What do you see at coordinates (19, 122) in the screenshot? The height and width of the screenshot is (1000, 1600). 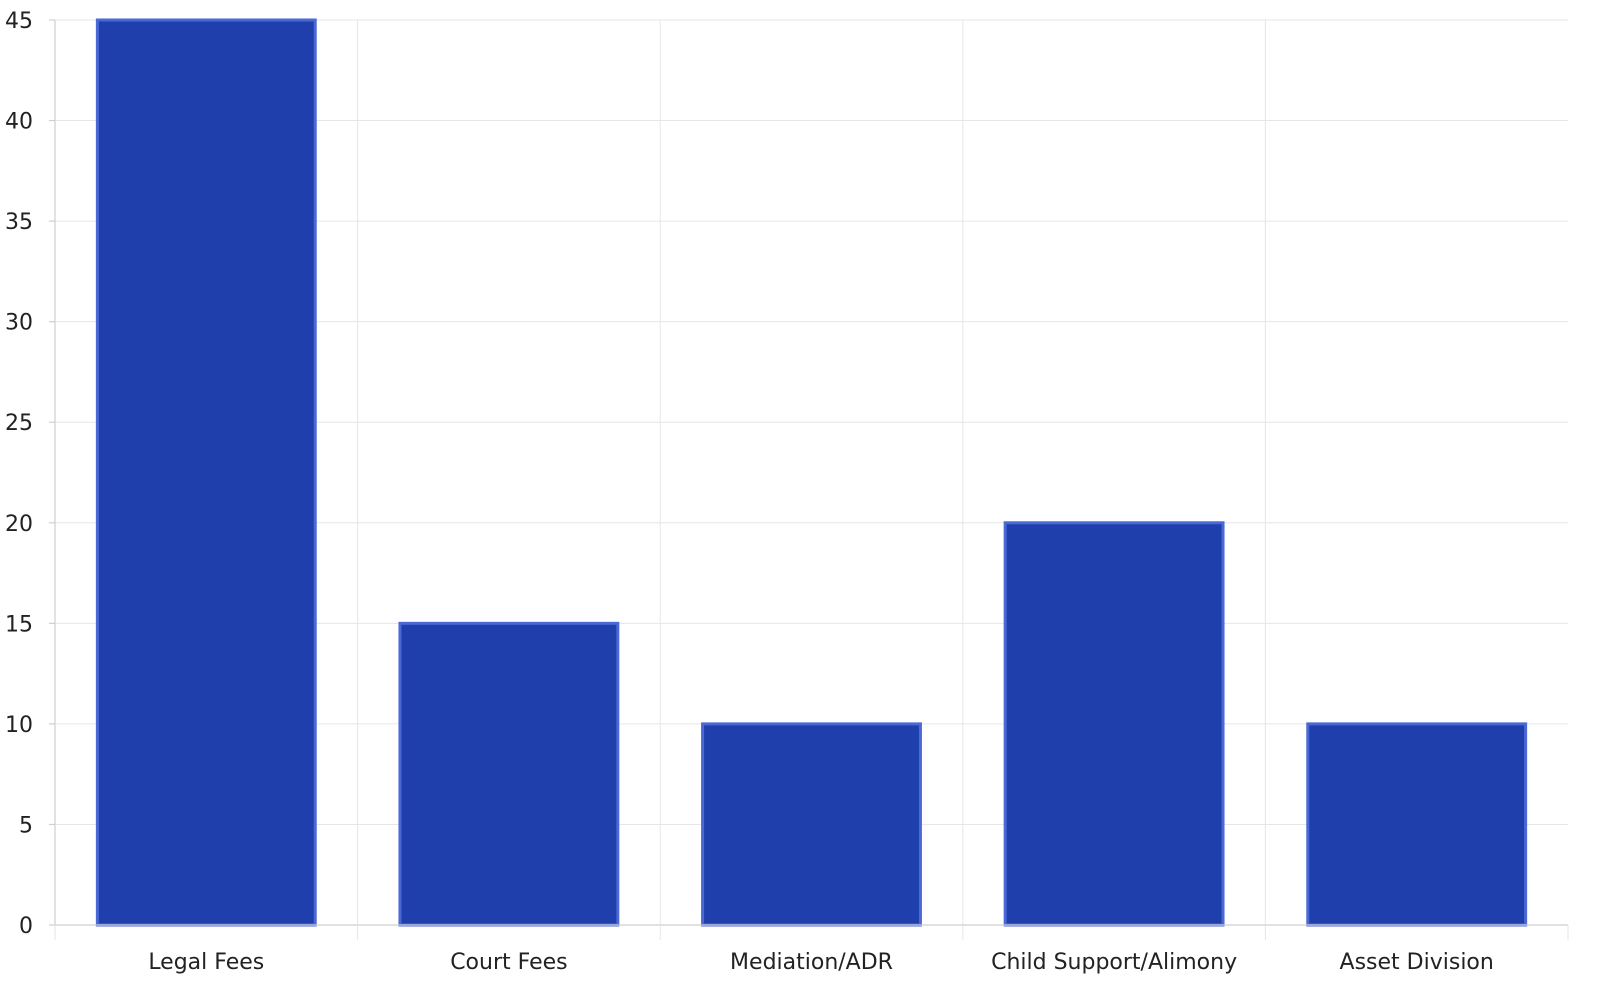 I see `y-tick-label: 40` at bounding box center [19, 122].